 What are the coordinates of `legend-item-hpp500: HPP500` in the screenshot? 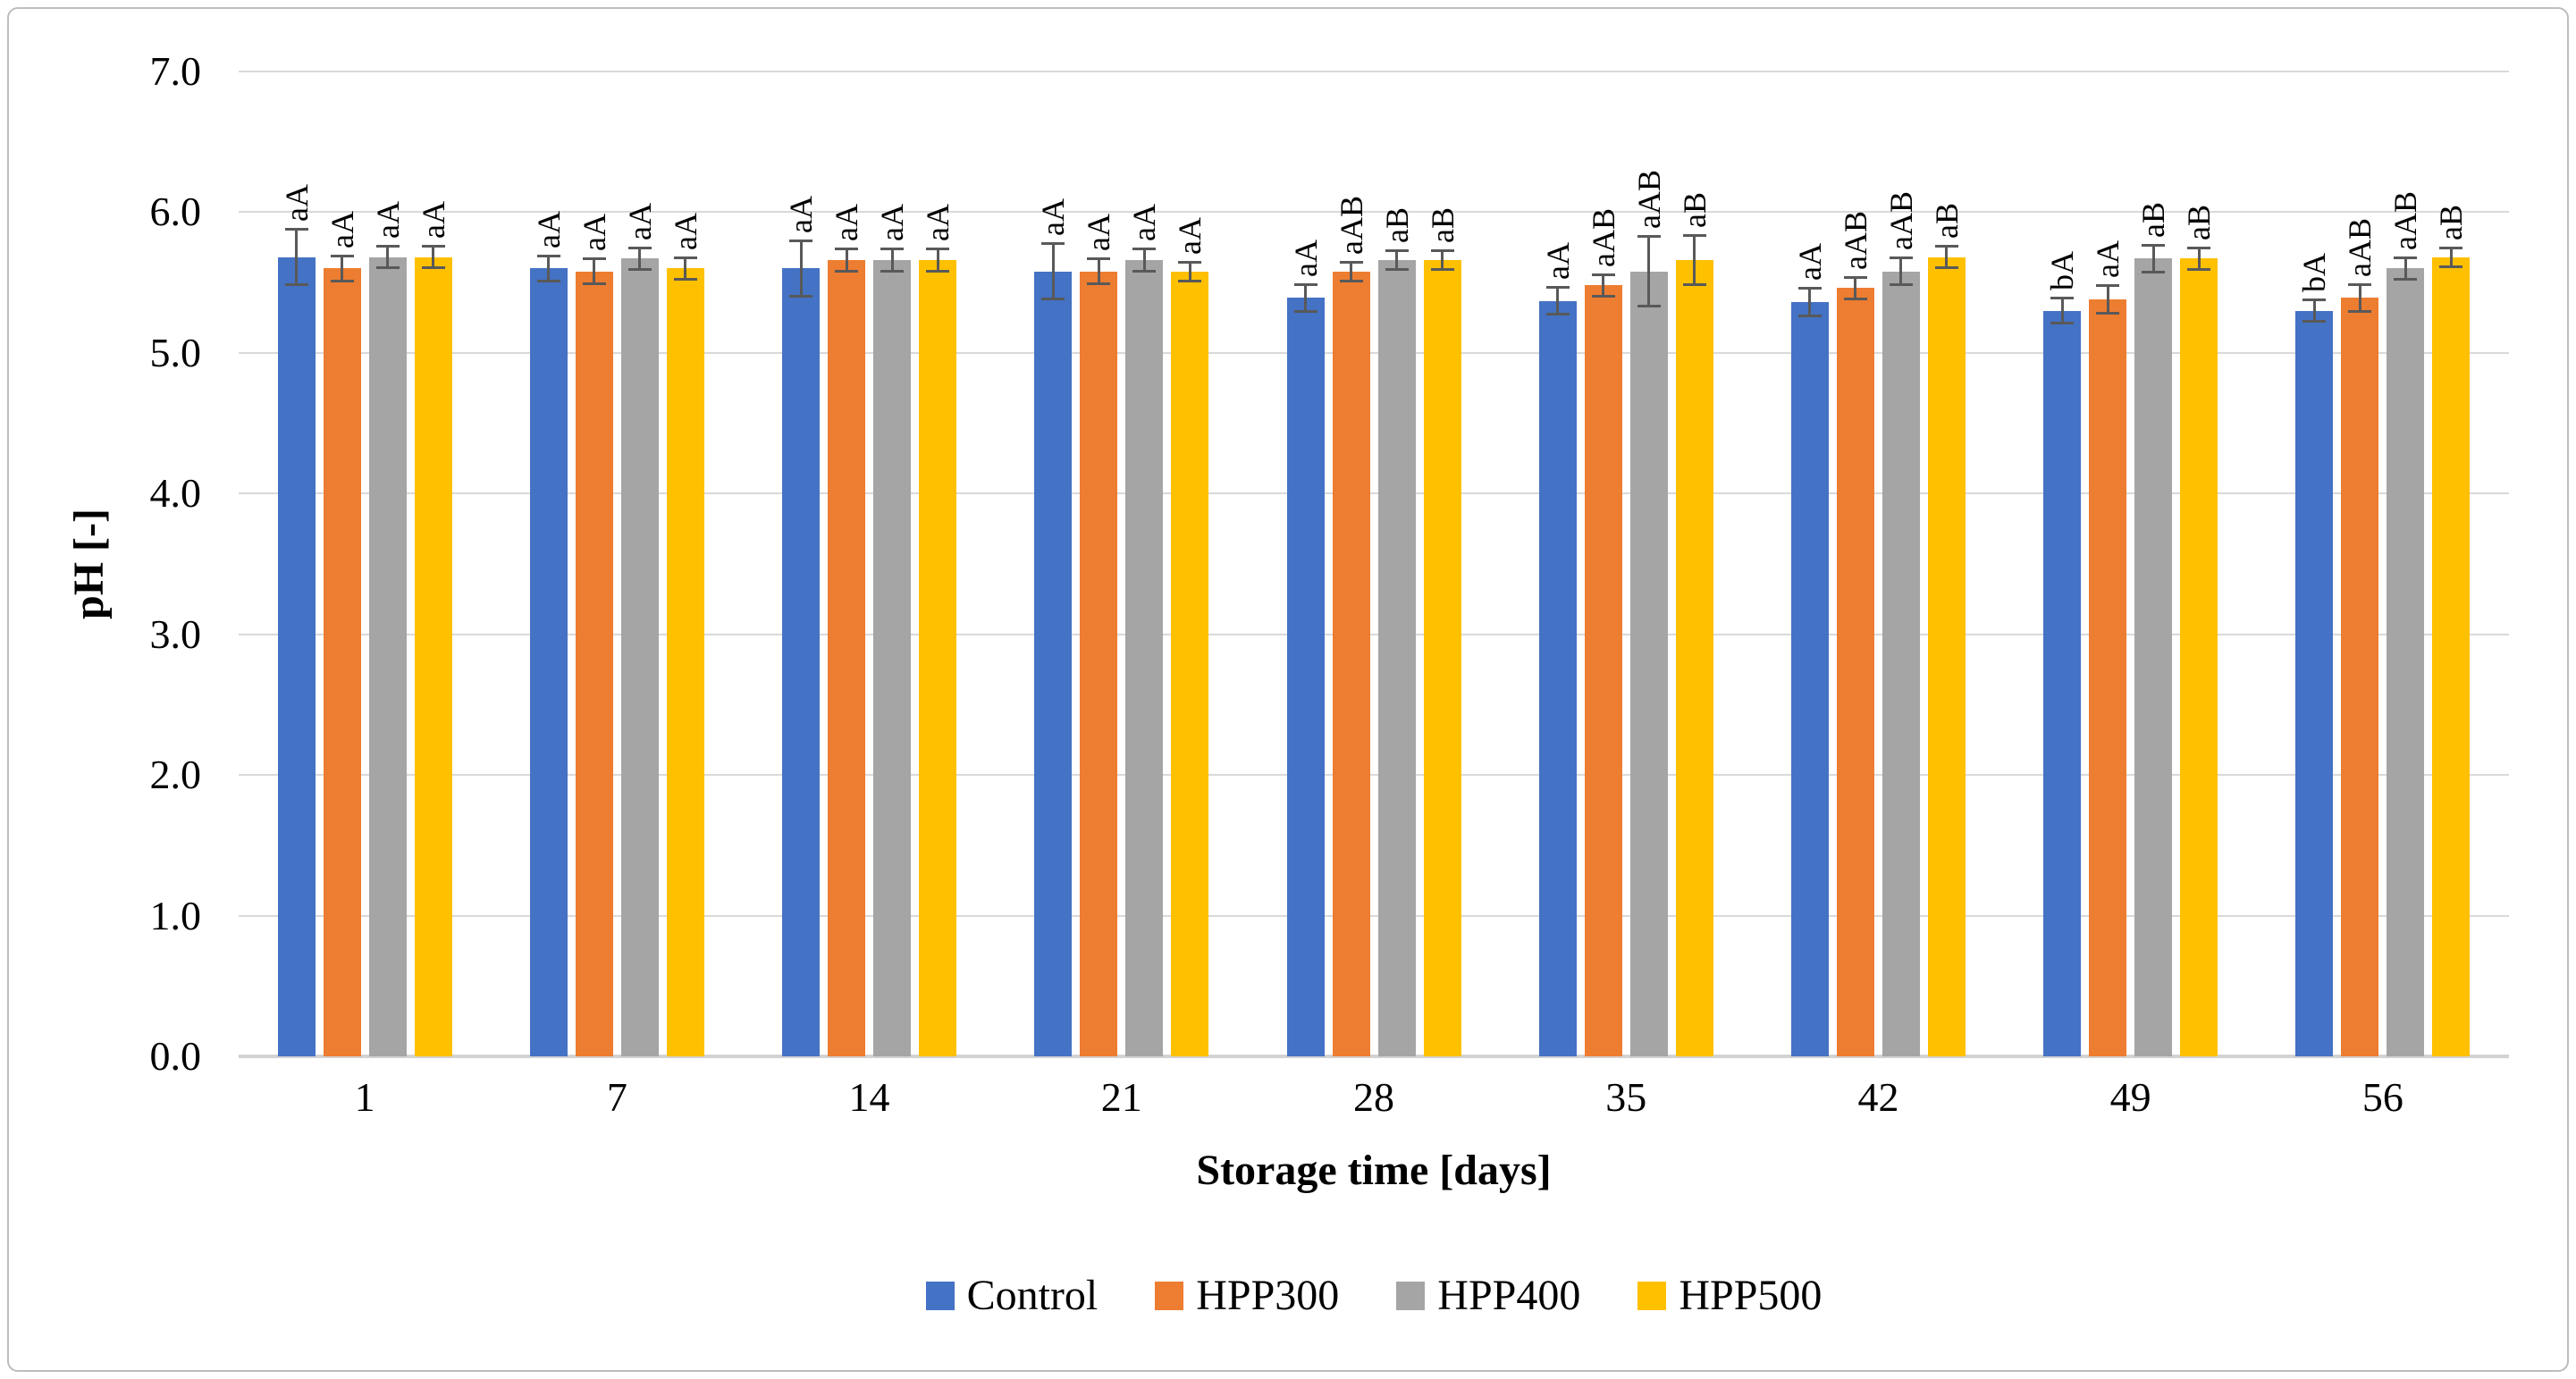 It's located at (1730, 1296).